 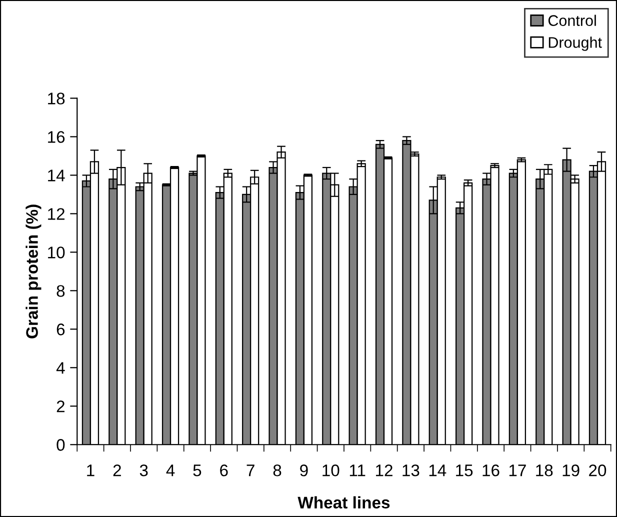 What do you see at coordinates (197, 470) in the screenshot?
I see `x-tick-label: 5` at bounding box center [197, 470].